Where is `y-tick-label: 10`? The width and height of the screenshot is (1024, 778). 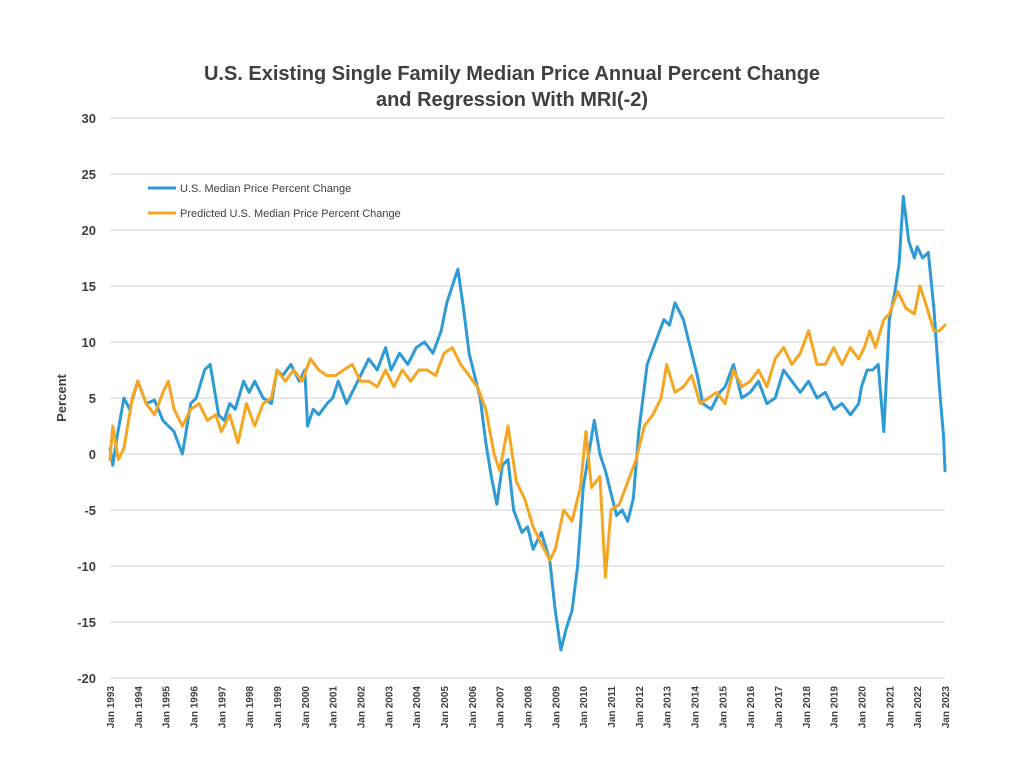 y-tick-label: 10 is located at coordinates (89, 342).